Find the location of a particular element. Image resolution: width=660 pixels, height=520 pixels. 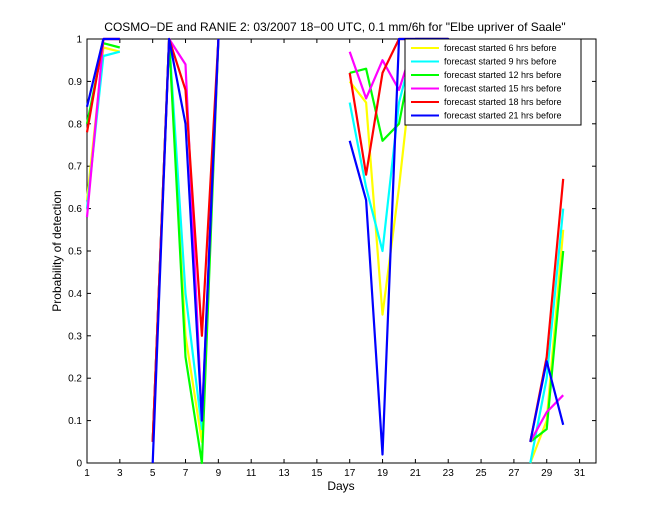

y-tick-label: 1 is located at coordinates (79, 40).